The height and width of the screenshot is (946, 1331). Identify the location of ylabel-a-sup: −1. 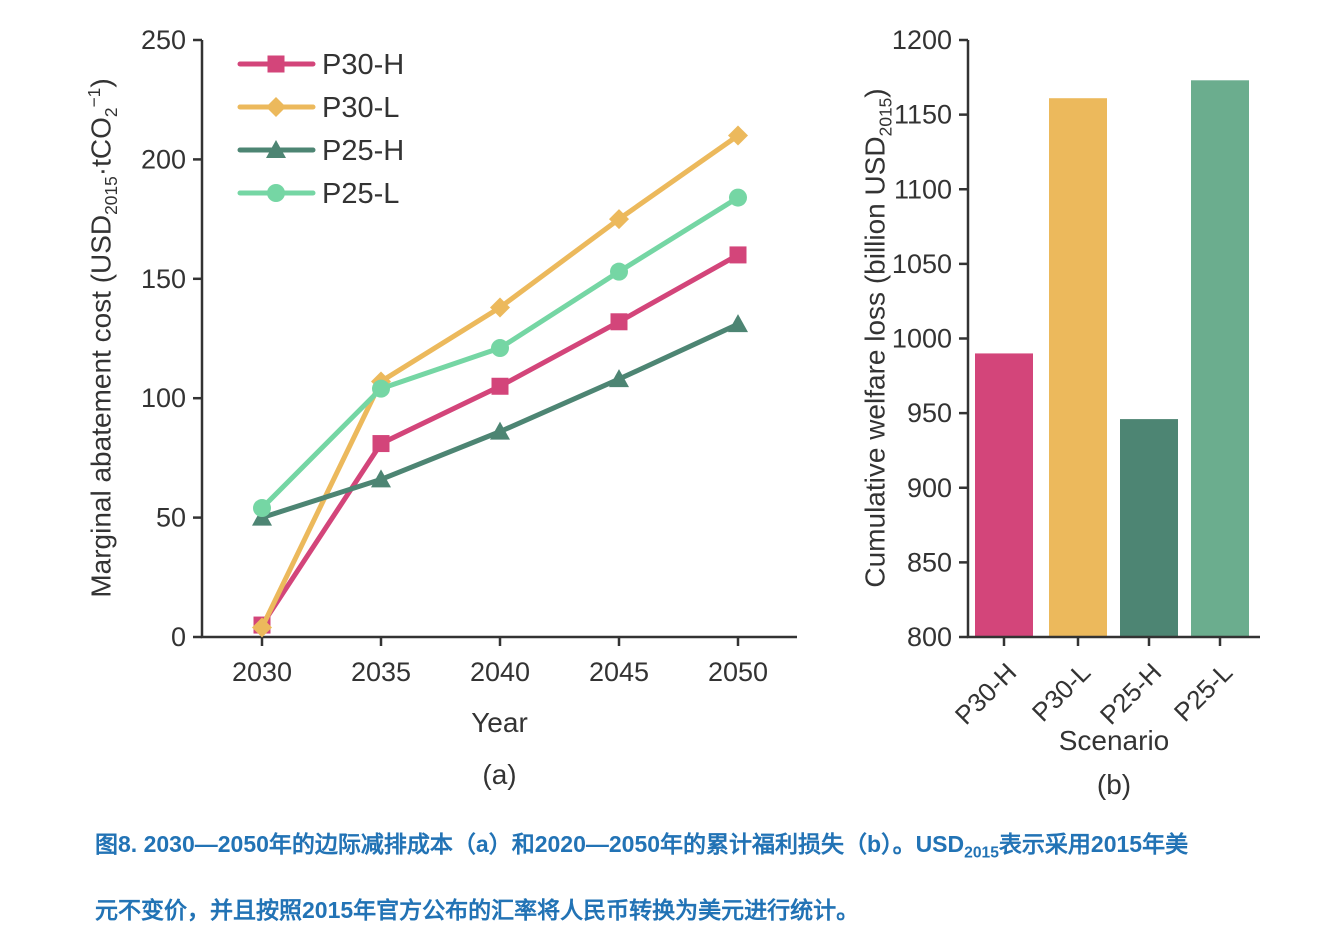
(94, 97).